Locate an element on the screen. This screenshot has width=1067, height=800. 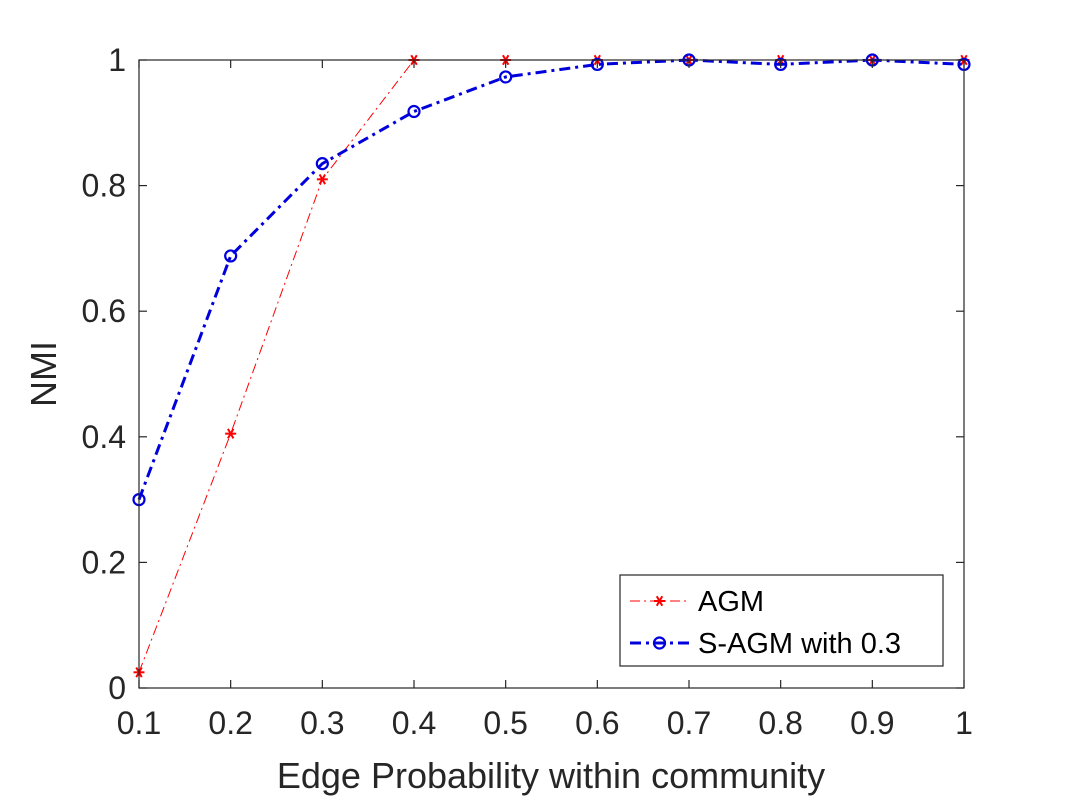
x-tick-label: 0.6 is located at coordinates (597, 723).